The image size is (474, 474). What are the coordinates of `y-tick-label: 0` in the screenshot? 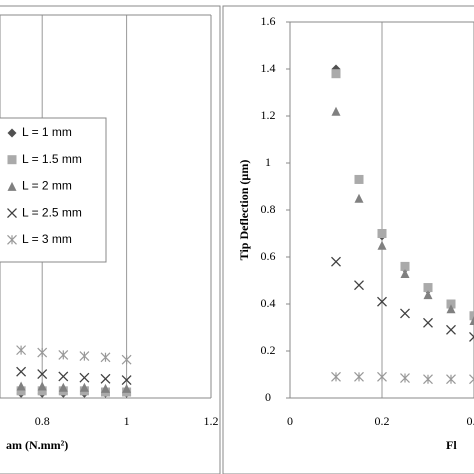 It's located at (268, 397).